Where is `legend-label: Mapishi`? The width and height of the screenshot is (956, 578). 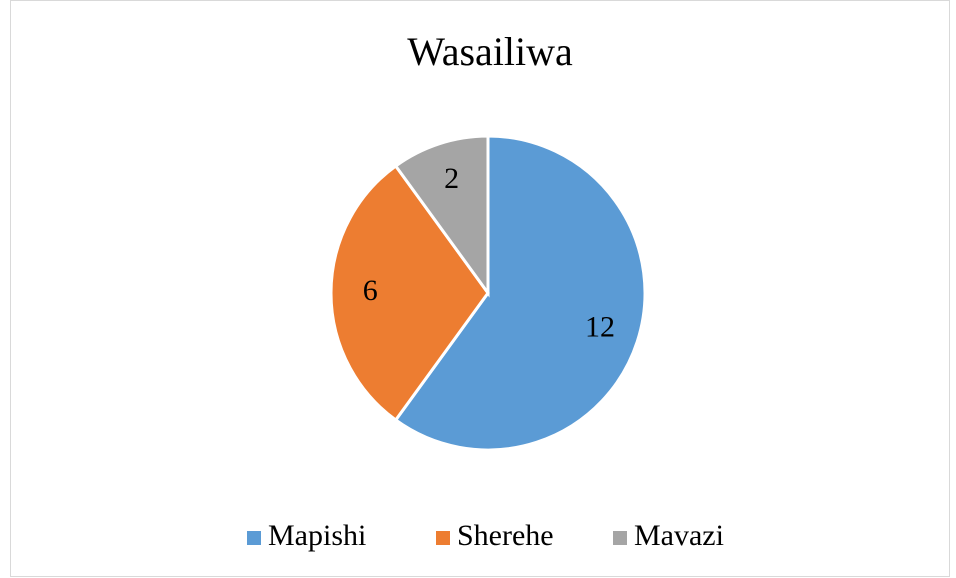 legend-label: Mapishi is located at coordinates (317, 535).